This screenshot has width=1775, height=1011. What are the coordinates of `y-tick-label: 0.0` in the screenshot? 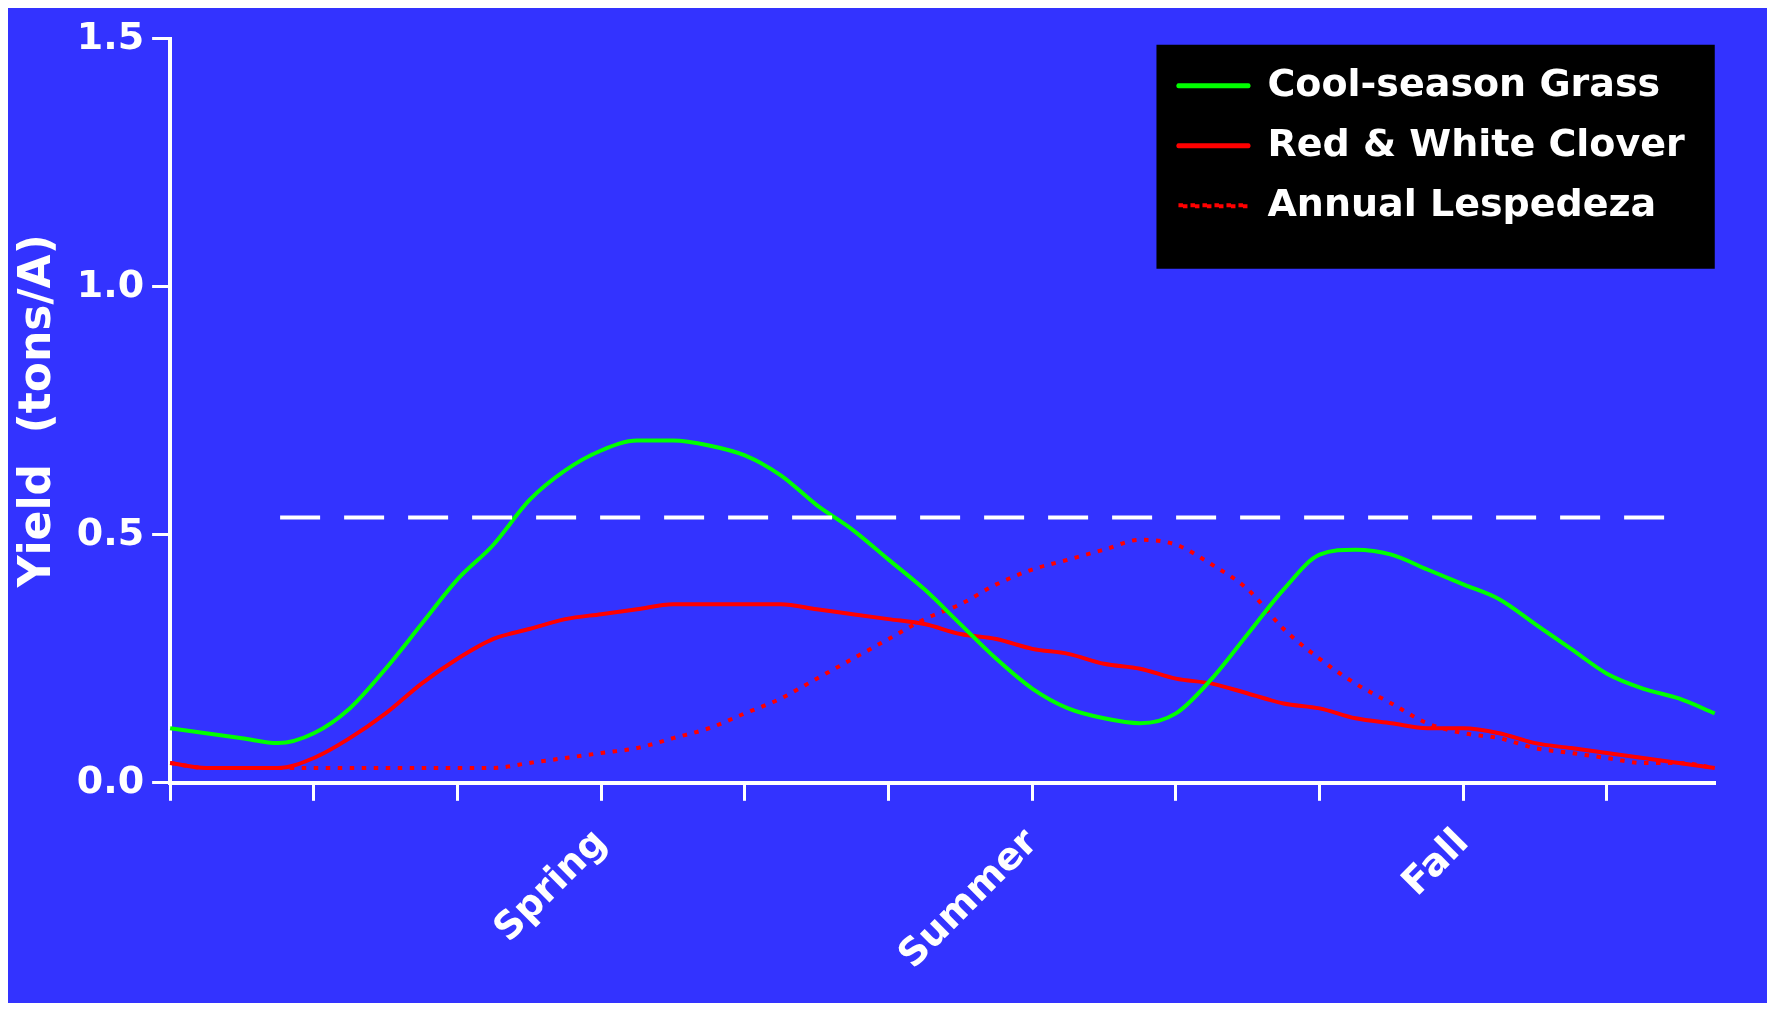 It's located at (110, 779).